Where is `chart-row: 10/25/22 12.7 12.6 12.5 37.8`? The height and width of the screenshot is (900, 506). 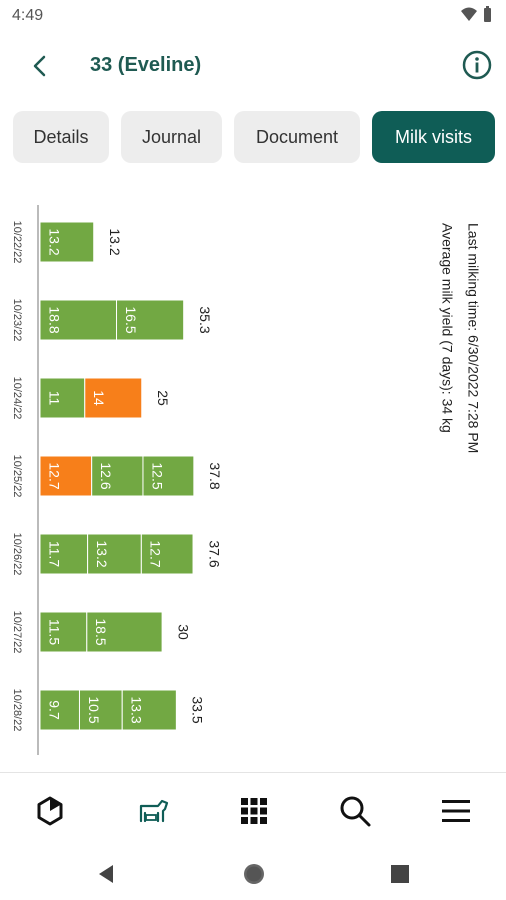
chart-row: 10/25/22 12.7 12.6 12.5 37.8 is located at coordinates (117, 476).